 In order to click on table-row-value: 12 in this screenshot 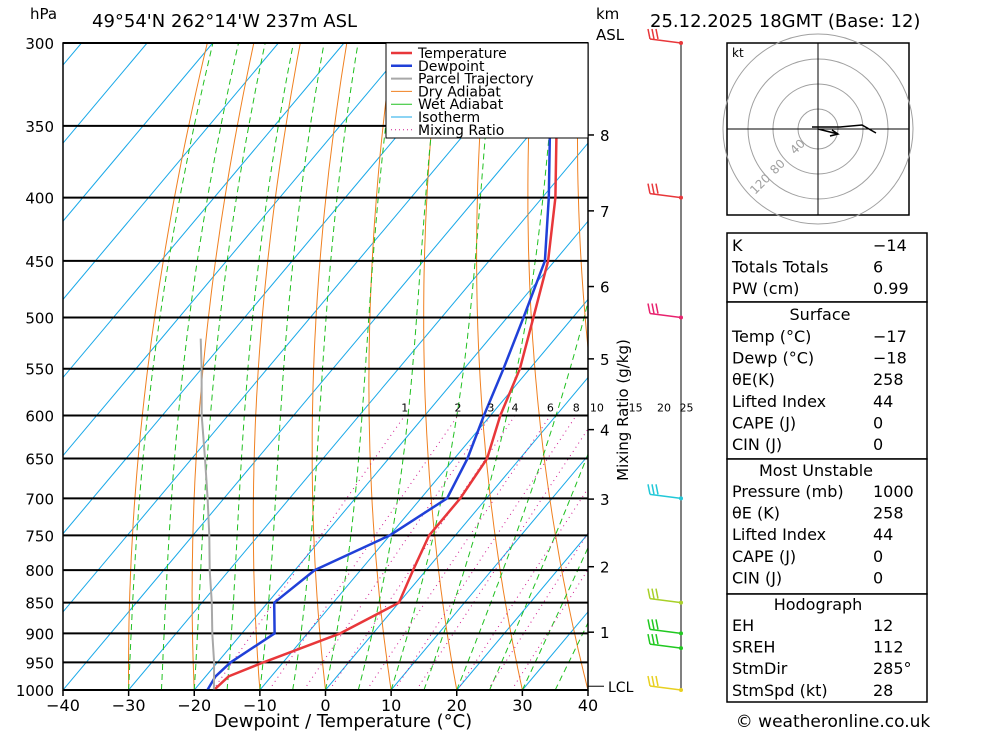, I will do `click(883, 625)`.